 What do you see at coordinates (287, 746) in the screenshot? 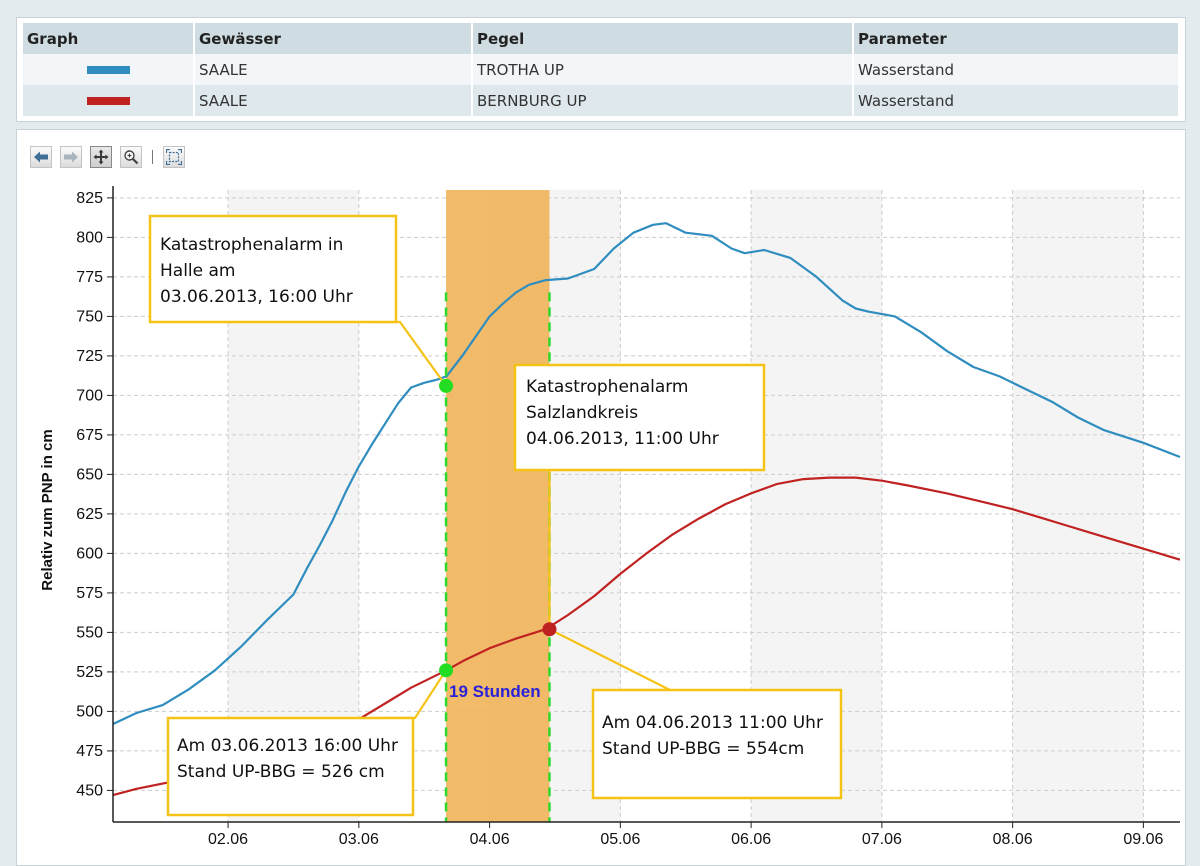
I see `annotation-text: Am 03.06.2013 16:00 Uhr` at bounding box center [287, 746].